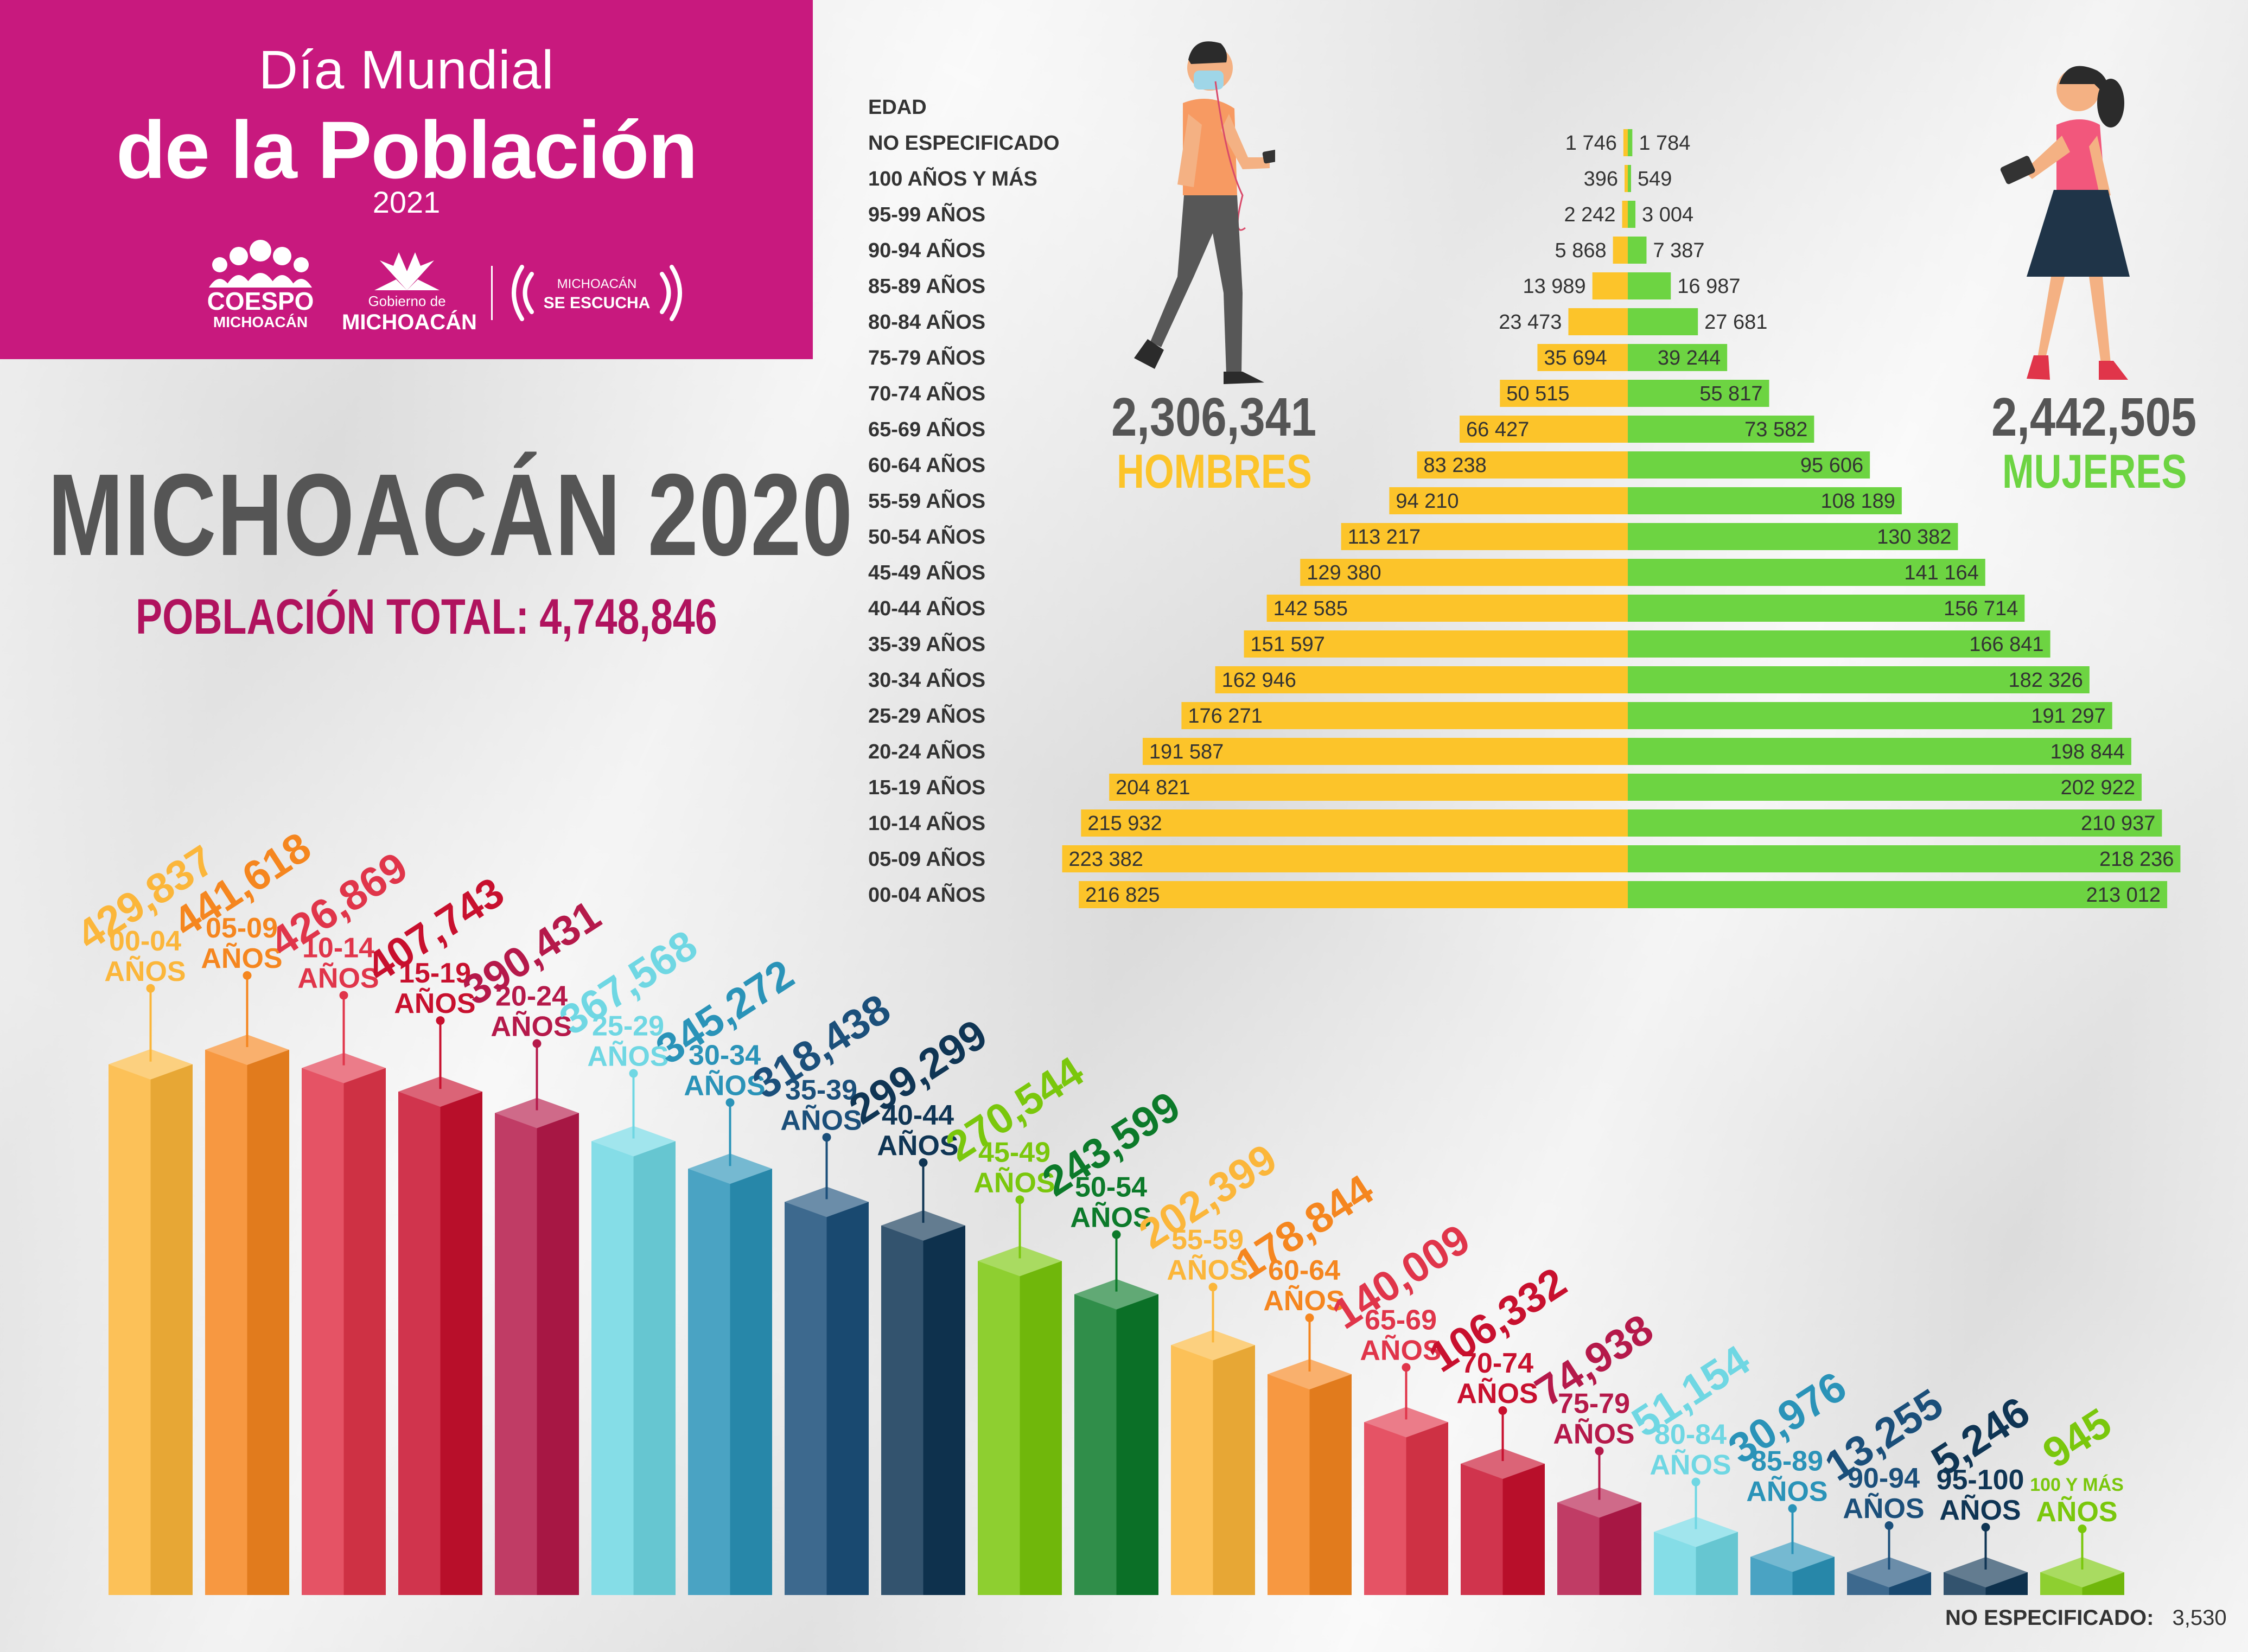 This screenshot has width=2248, height=1652. I want to click on pyramid-age-label: 50-54 AÑOS, so click(926, 537).